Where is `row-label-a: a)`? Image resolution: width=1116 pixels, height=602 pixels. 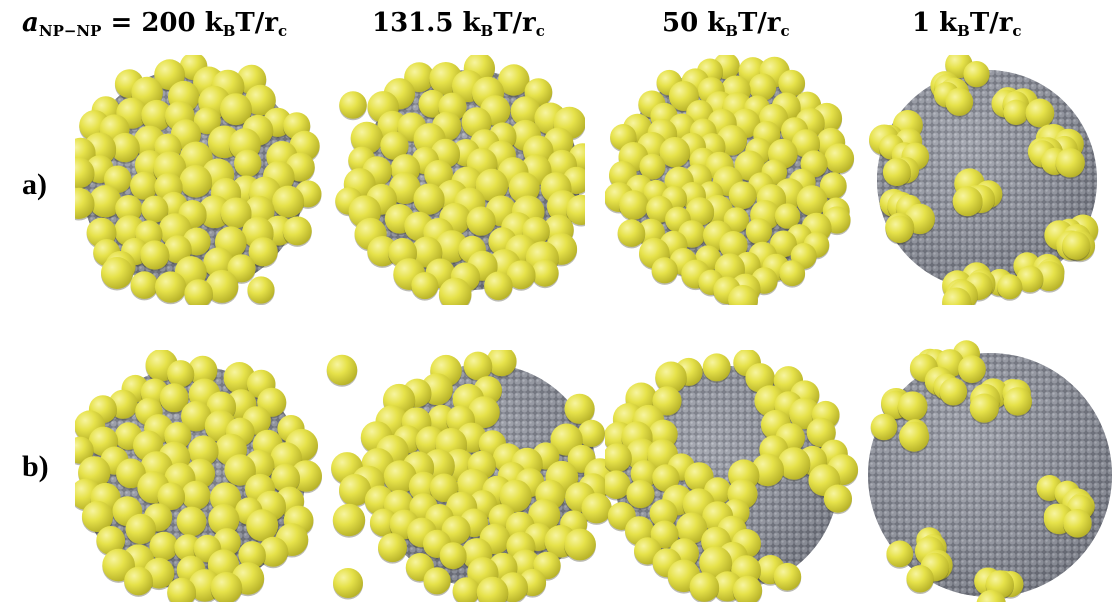 row-label-a: a) is located at coordinates (34, 184).